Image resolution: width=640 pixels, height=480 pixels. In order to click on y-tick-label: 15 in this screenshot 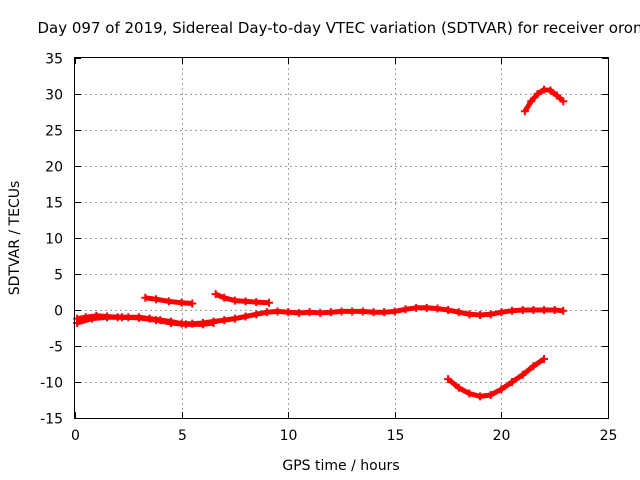, I will do `click(54, 204)`.